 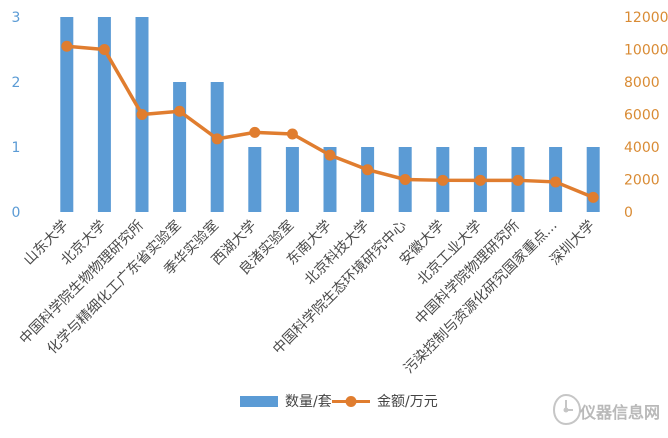 What do you see at coordinates (642, 148) in the screenshot?
I see `y-right-tick-label: 4000` at bounding box center [642, 148].